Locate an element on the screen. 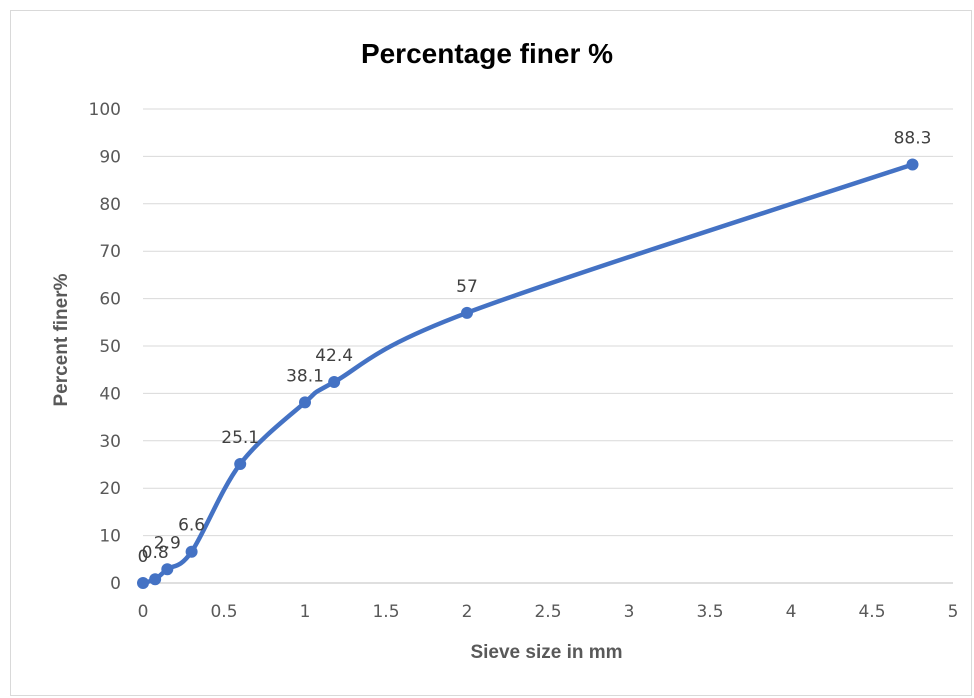 This screenshot has width=974, height=698. y-tick-label: 0 is located at coordinates (115, 584).